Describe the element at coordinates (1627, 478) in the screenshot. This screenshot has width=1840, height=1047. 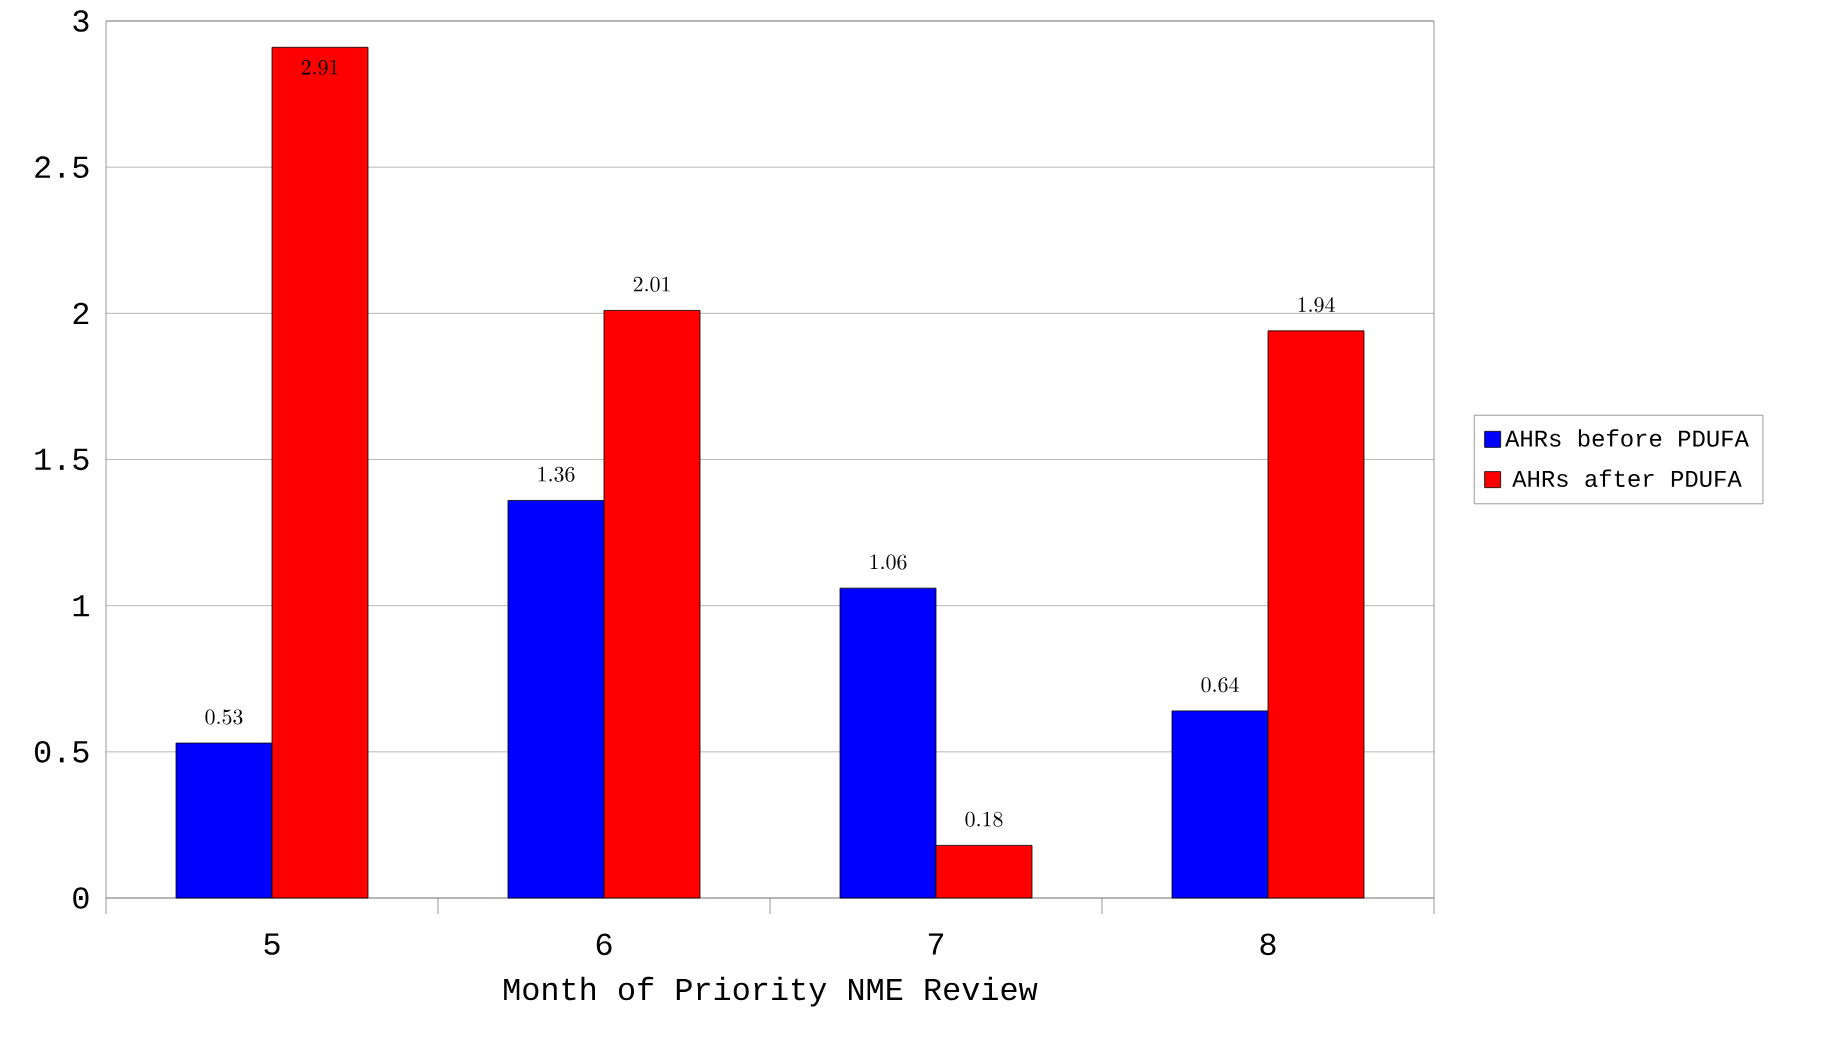
I see `legend-label: AHRs after PDUFA` at that location.